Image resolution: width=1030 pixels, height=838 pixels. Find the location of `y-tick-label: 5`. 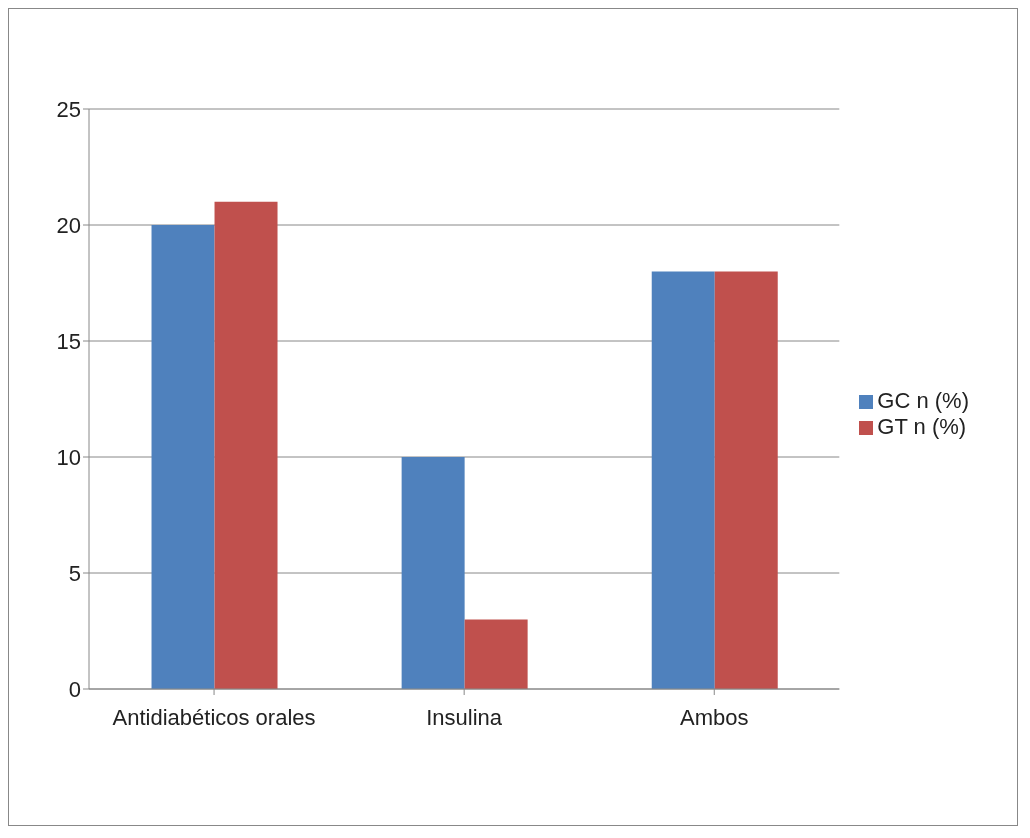

y-tick-label: 5 is located at coordinates (74, 573).